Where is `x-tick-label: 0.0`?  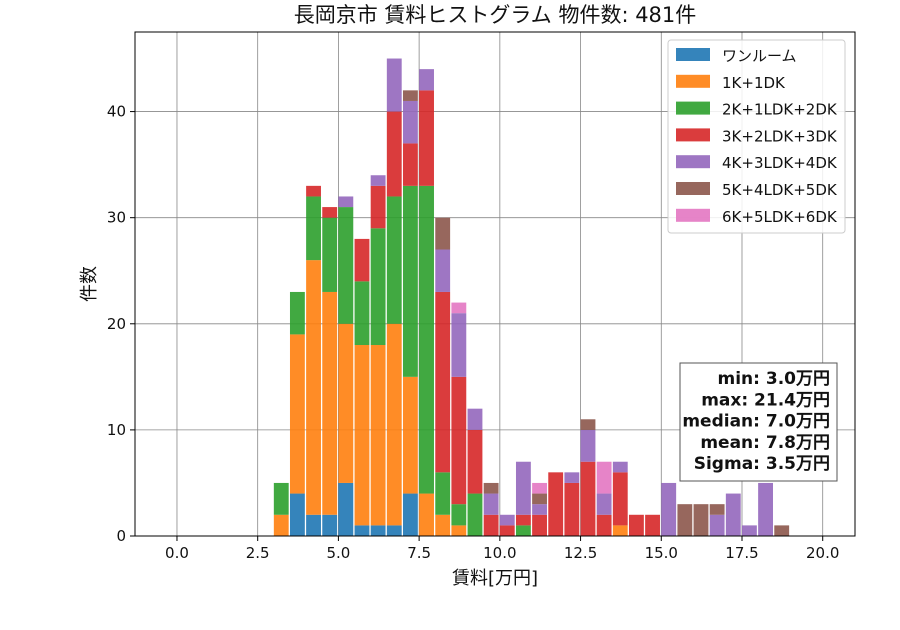
x-tick-label: 0.0 is located at coordinates (177, 553).